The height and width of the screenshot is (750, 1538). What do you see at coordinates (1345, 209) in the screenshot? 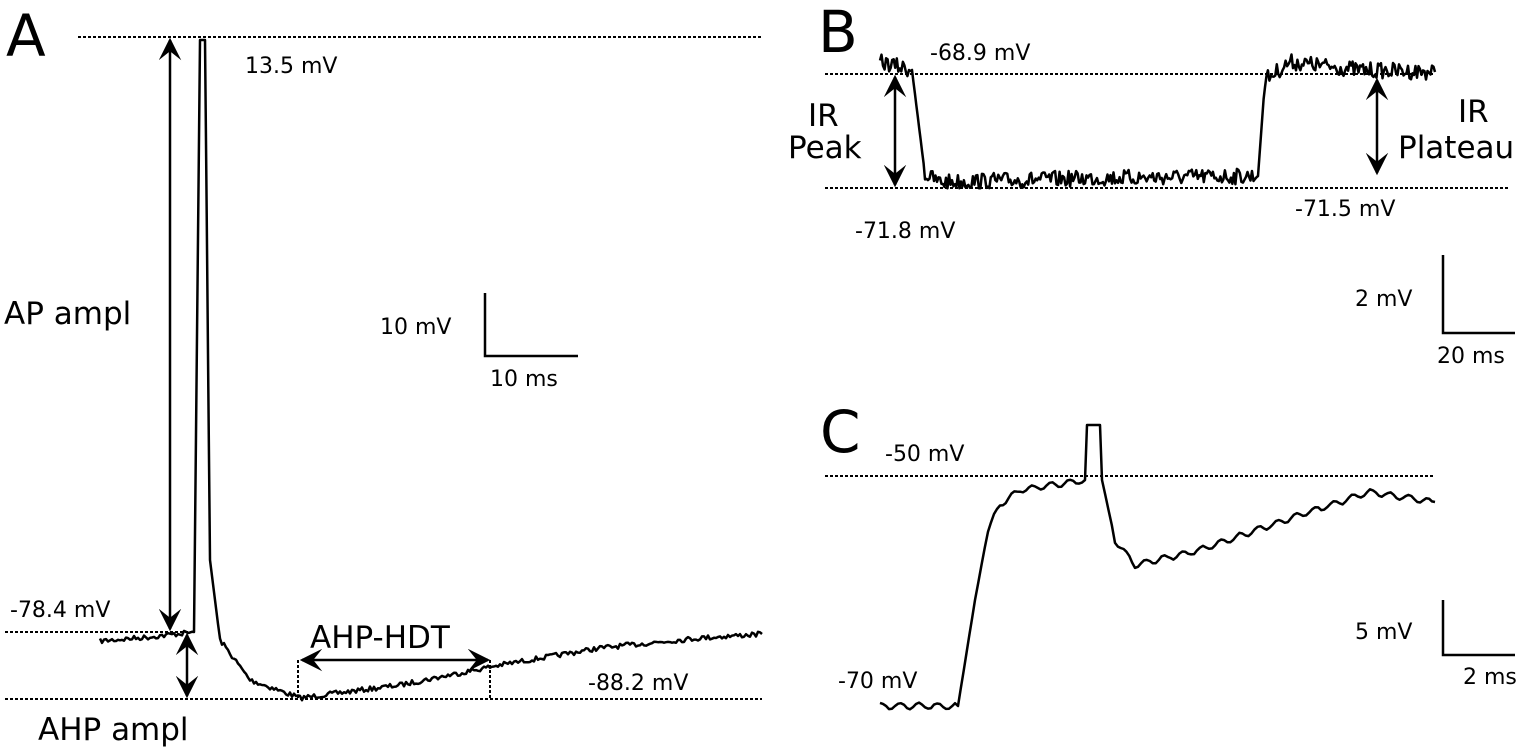
I see `annotation: -71.5 mV` at bounding box center [1345, 209].